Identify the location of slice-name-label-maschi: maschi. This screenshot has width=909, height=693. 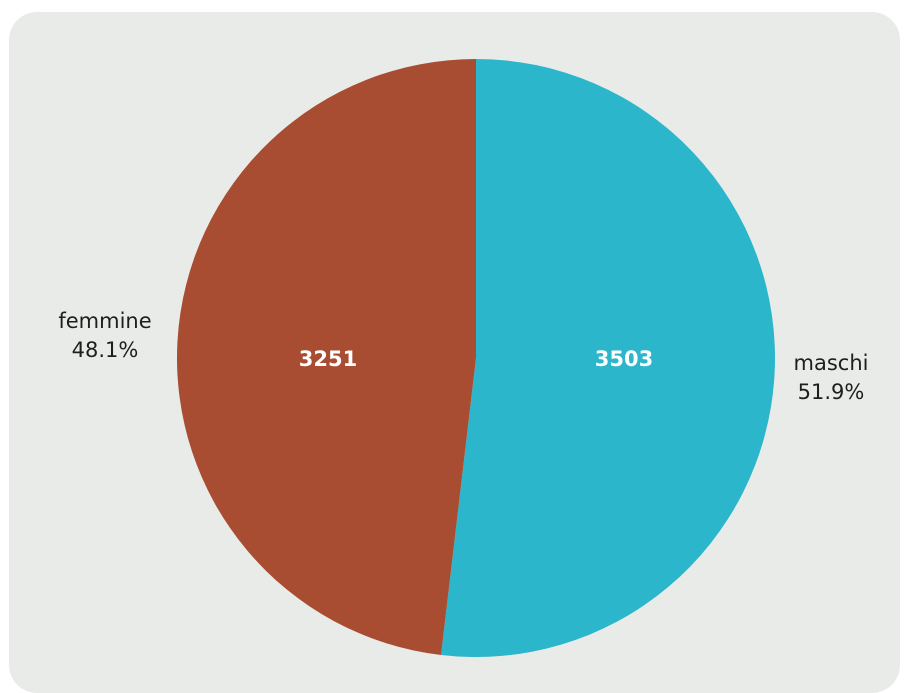
(831, 363).